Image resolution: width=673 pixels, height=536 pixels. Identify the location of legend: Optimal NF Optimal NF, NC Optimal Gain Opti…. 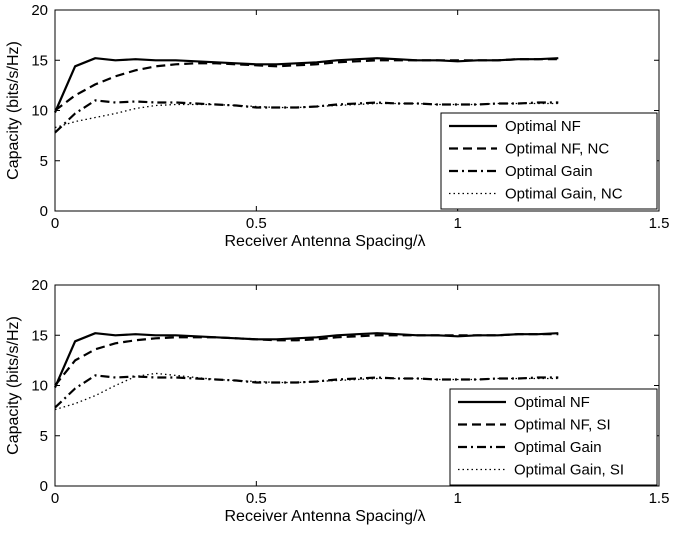
(549, 161).